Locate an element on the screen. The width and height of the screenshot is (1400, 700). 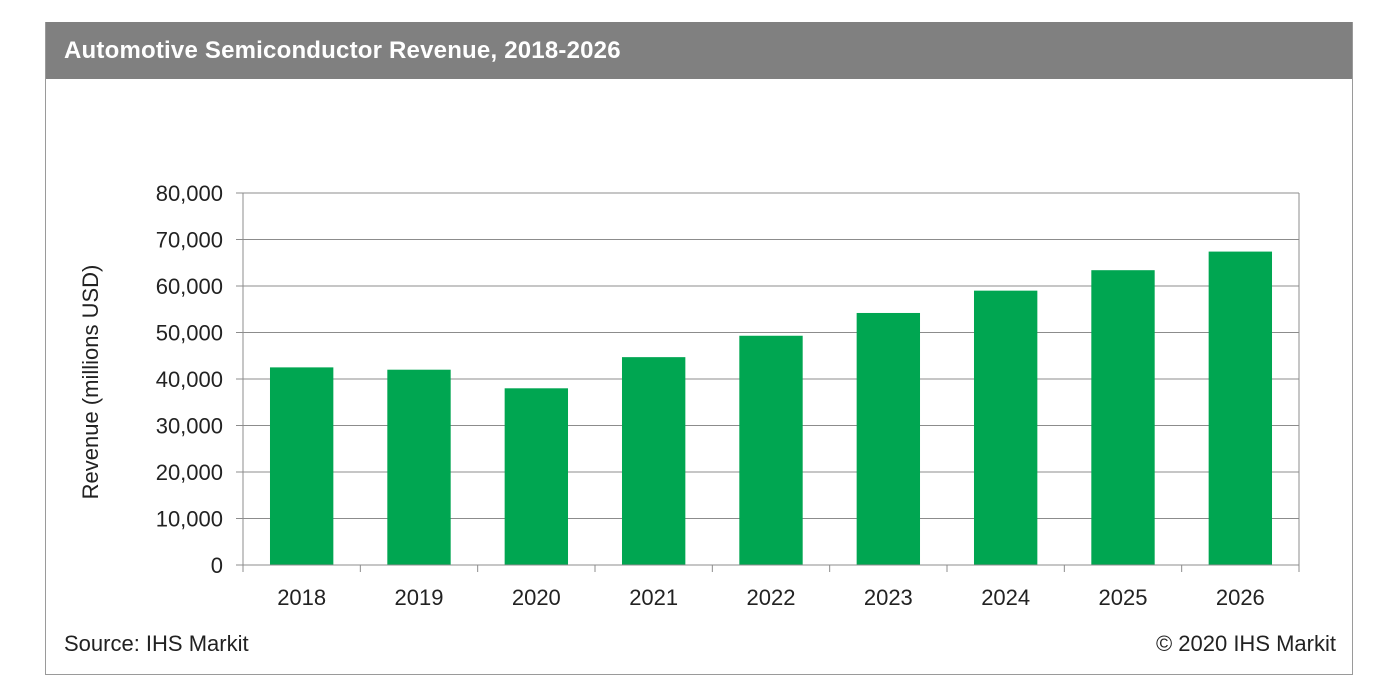
y-tick-label: 10,000 is located at coordinates (189, 519).